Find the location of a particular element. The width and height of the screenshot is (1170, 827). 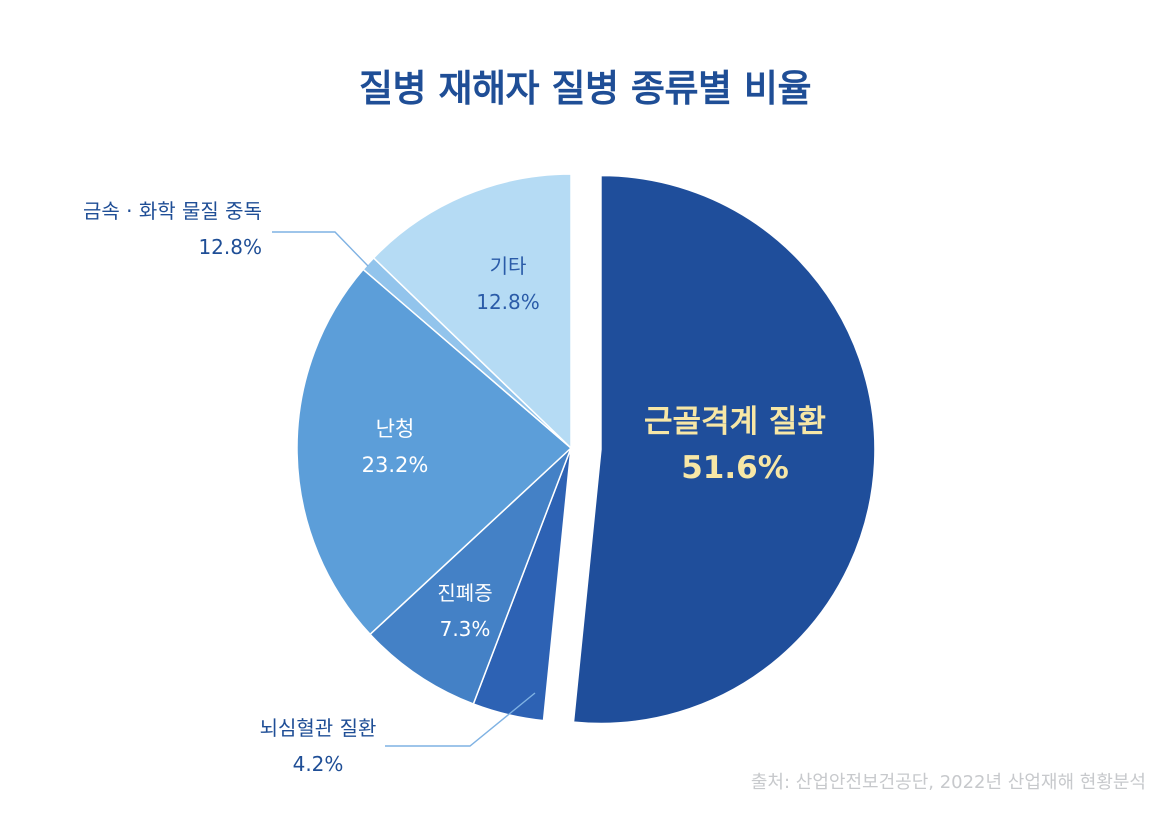

pie-slice-기타 is located at coordinates (472, 311).